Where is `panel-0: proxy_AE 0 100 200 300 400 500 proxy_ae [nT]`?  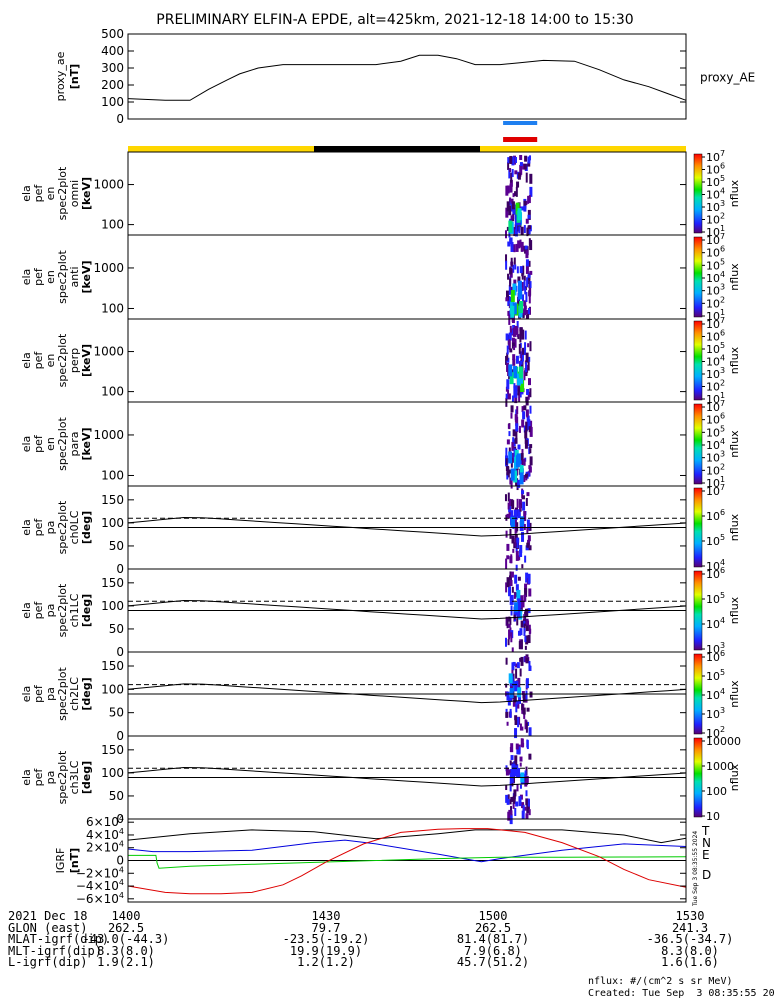 panel-0: proxy_AE 0 100 200 300 400 500 proxy_ae [nT] is located at coordinates (404, 76).